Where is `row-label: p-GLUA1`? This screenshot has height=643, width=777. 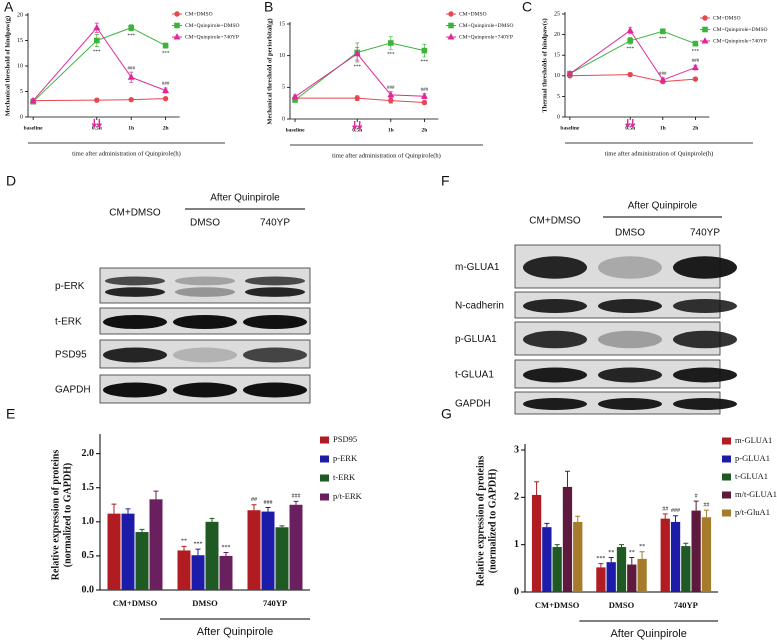 row-label: p-GLUA1 is located at coordinates (476, 339).